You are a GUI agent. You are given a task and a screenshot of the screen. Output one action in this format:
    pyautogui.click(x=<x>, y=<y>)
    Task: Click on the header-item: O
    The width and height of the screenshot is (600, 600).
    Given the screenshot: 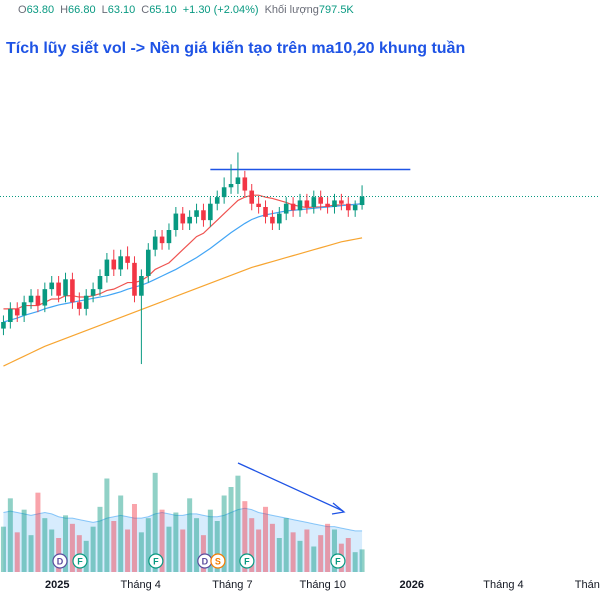 What is the action you would take?
    pyautogui.click(x=22, y=10)
    